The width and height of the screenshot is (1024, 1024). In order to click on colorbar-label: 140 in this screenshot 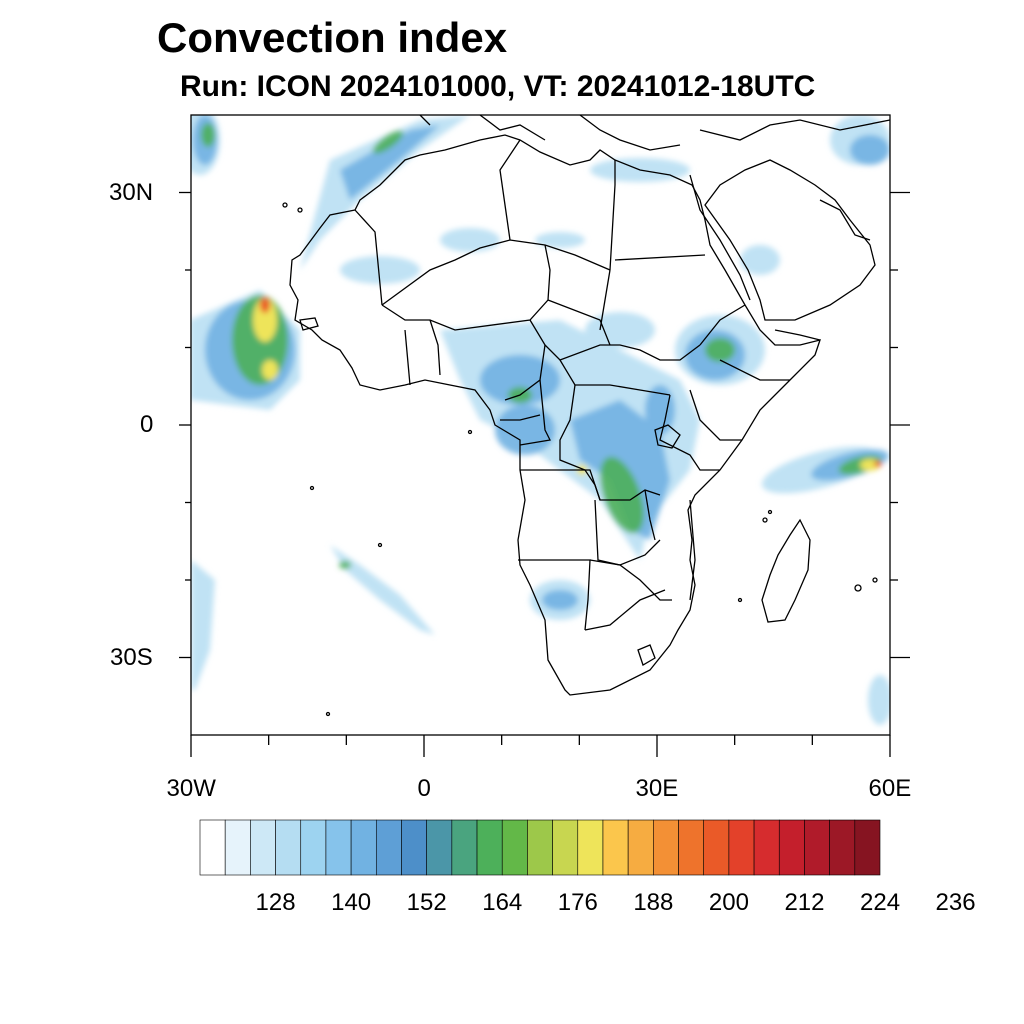, I will do `click(351, 902)`.